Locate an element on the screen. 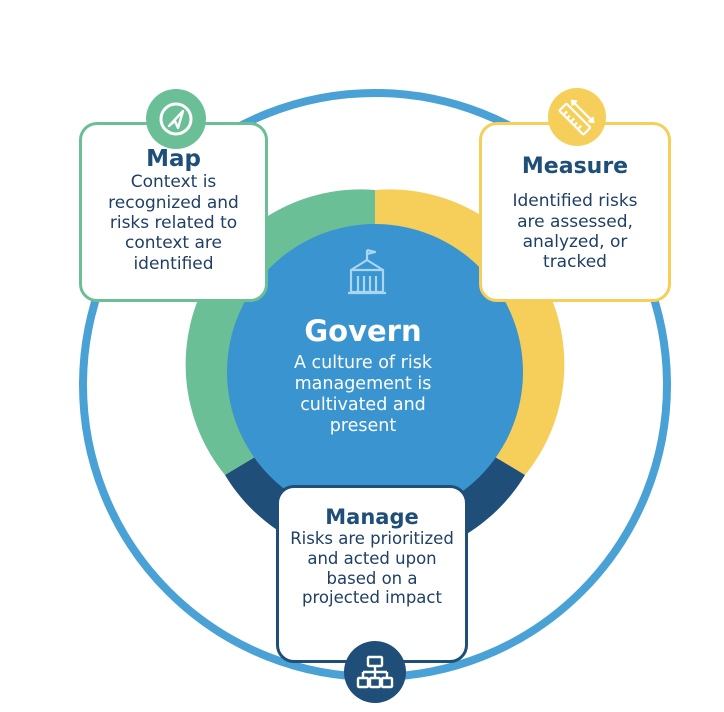 The height and width of the screenshot is (712, 724). manage-line: projected impact is located at coordinates (372, 598).